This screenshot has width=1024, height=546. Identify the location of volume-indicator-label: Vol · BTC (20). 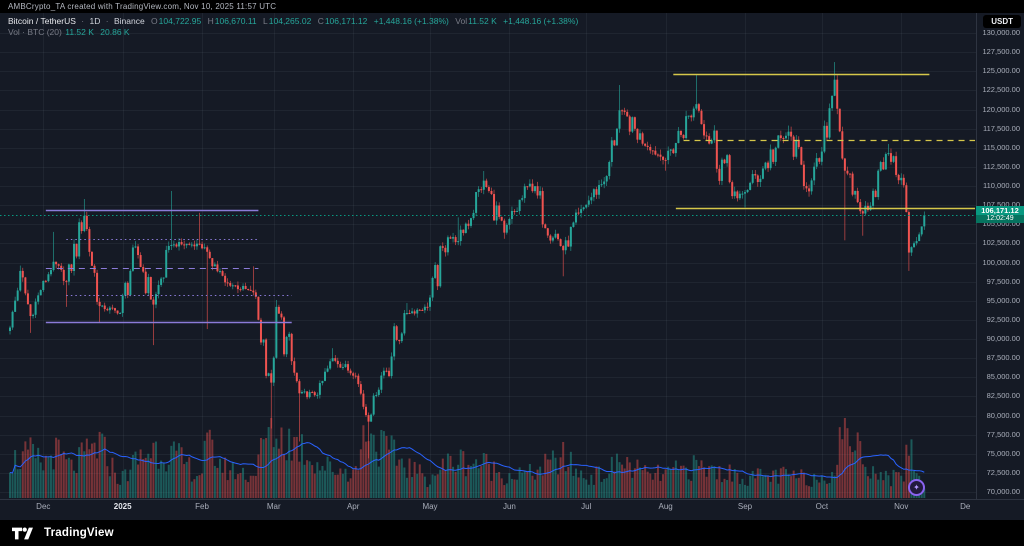
(35, 32).